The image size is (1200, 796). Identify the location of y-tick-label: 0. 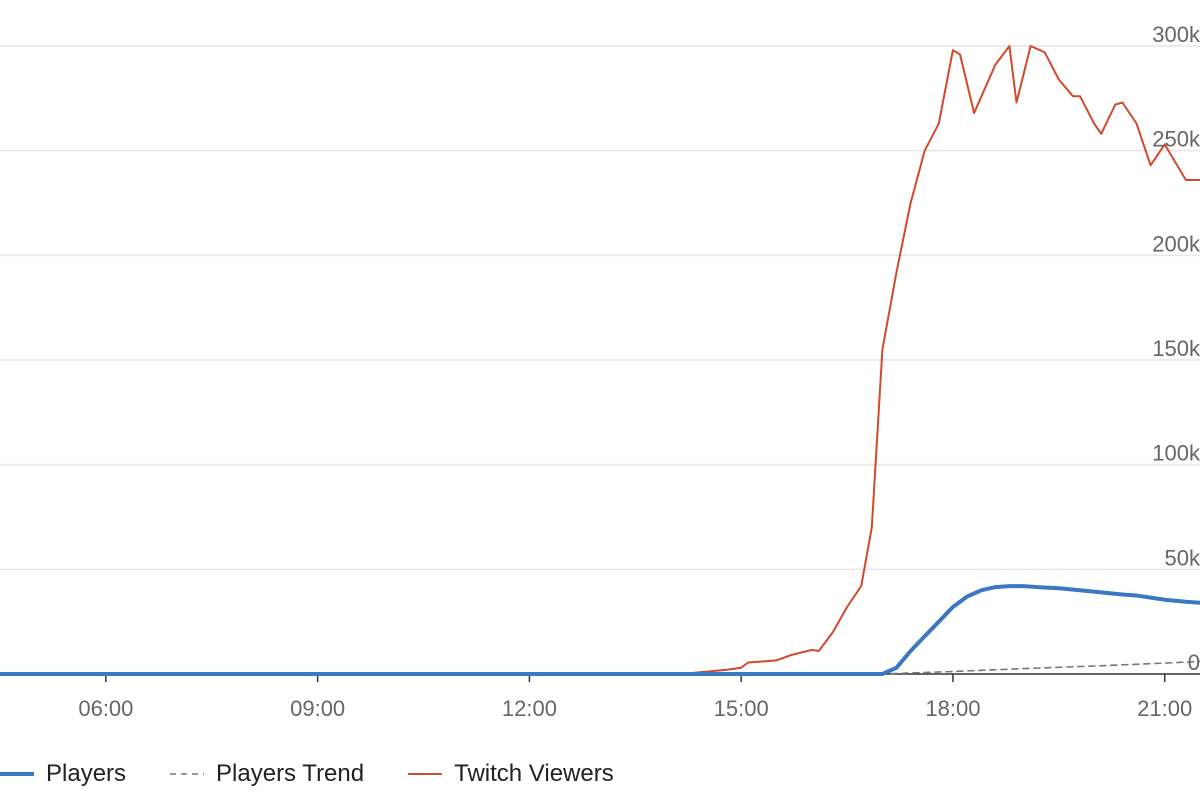
(1194, 662).